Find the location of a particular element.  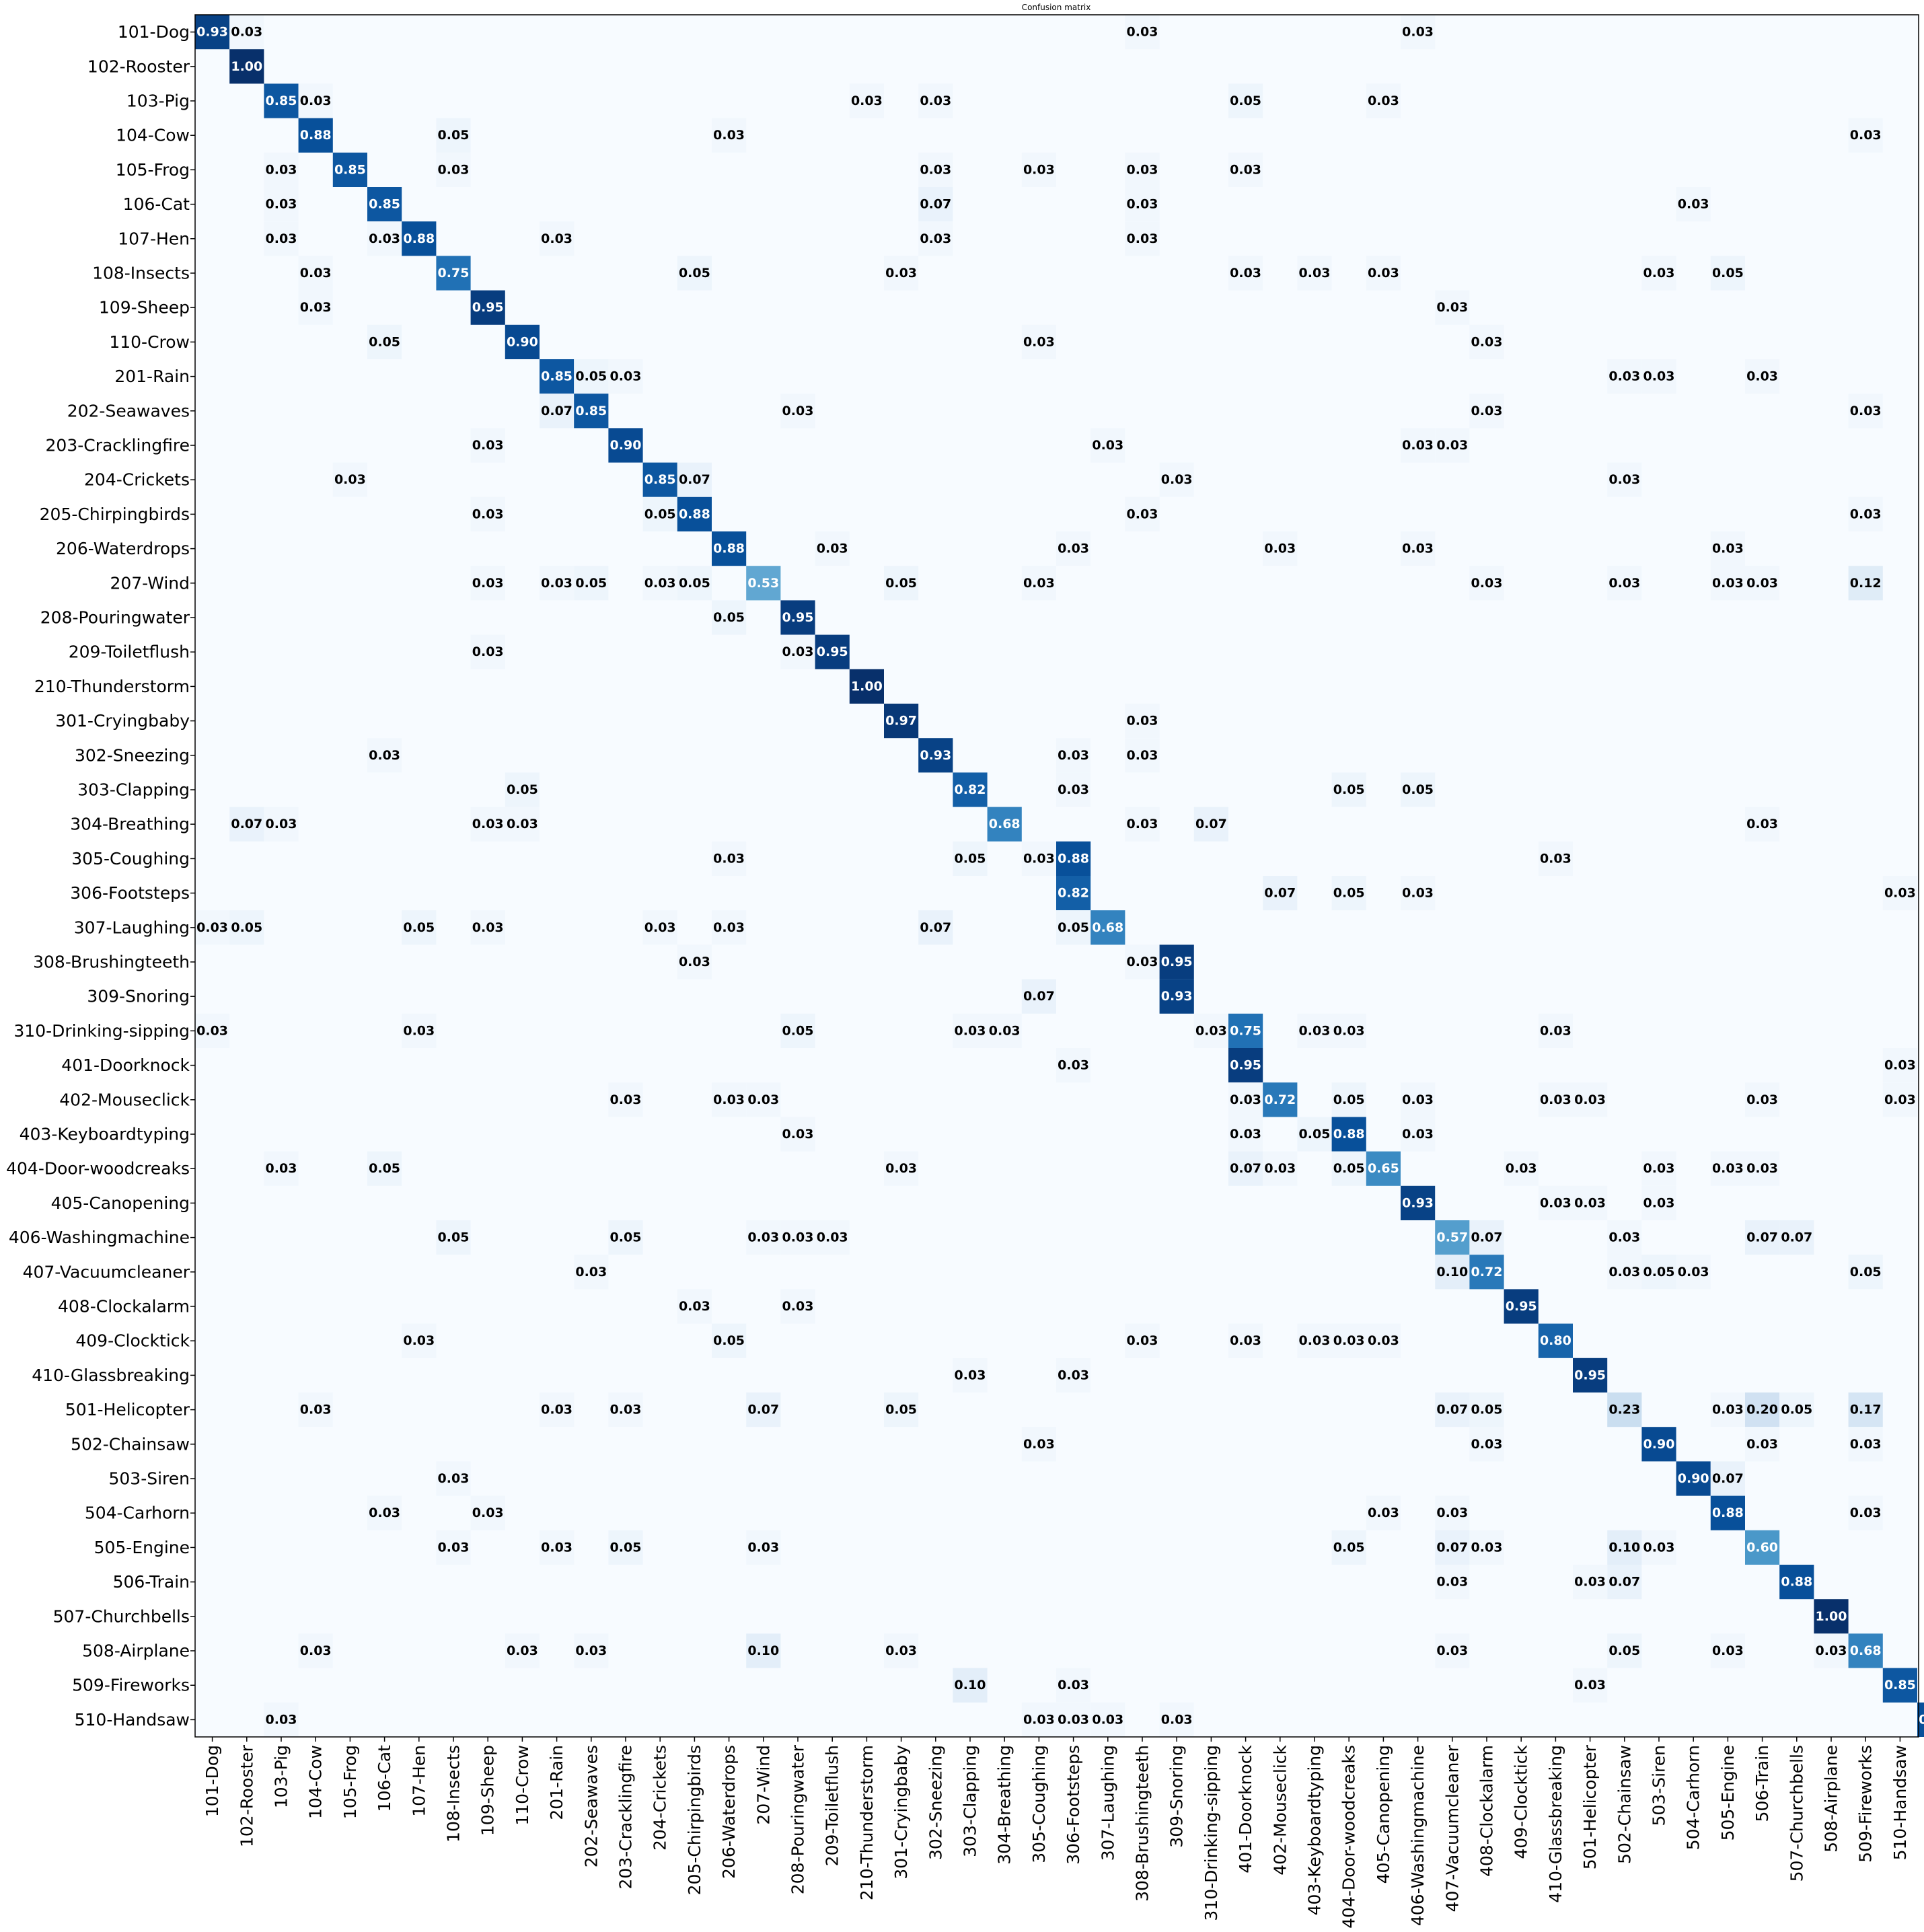

x-tick-label: 108-Insects is located at coordinates (454, 1794).